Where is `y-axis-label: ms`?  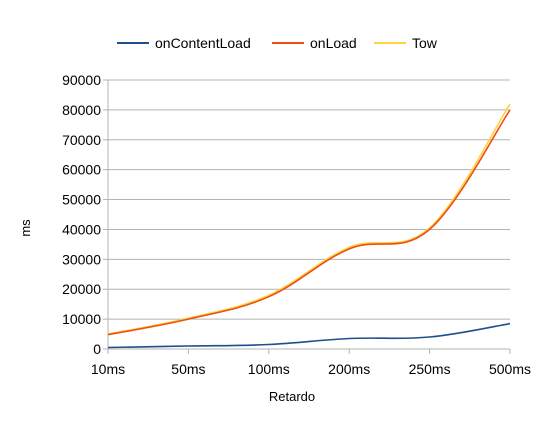
y-axis-label: ms is located at coordinates (25, 228).